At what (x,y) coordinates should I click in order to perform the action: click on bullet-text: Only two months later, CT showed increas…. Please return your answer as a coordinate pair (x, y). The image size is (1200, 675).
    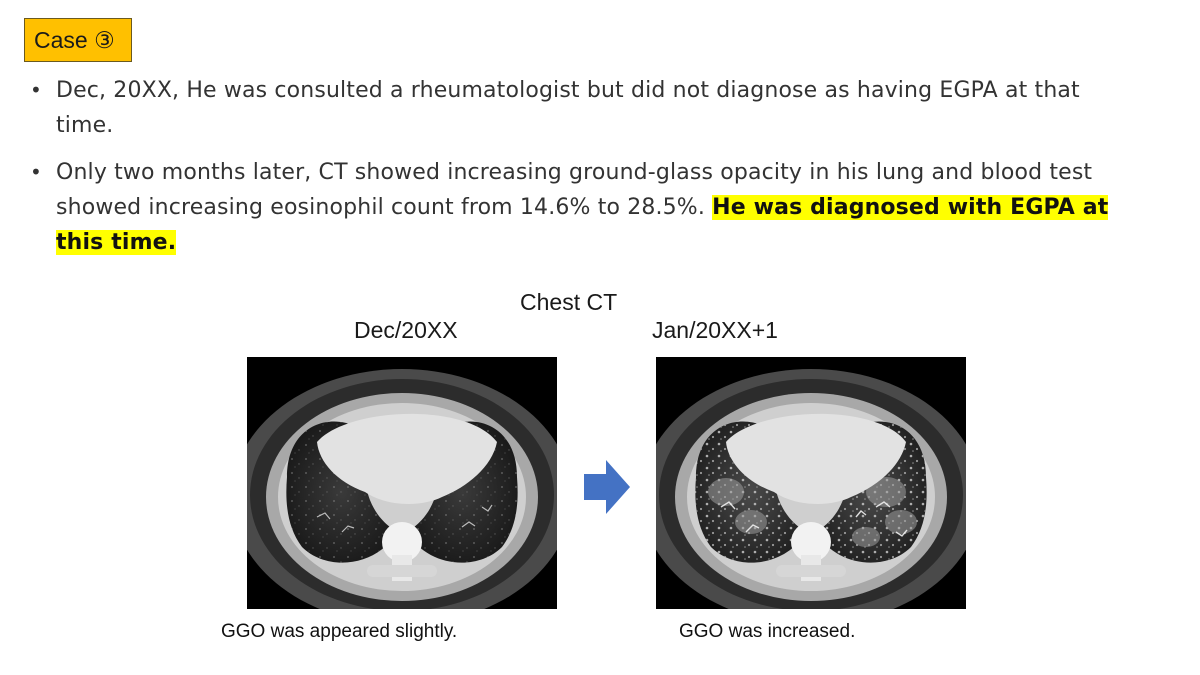
    Looking at the image, I should click on (574, 190).